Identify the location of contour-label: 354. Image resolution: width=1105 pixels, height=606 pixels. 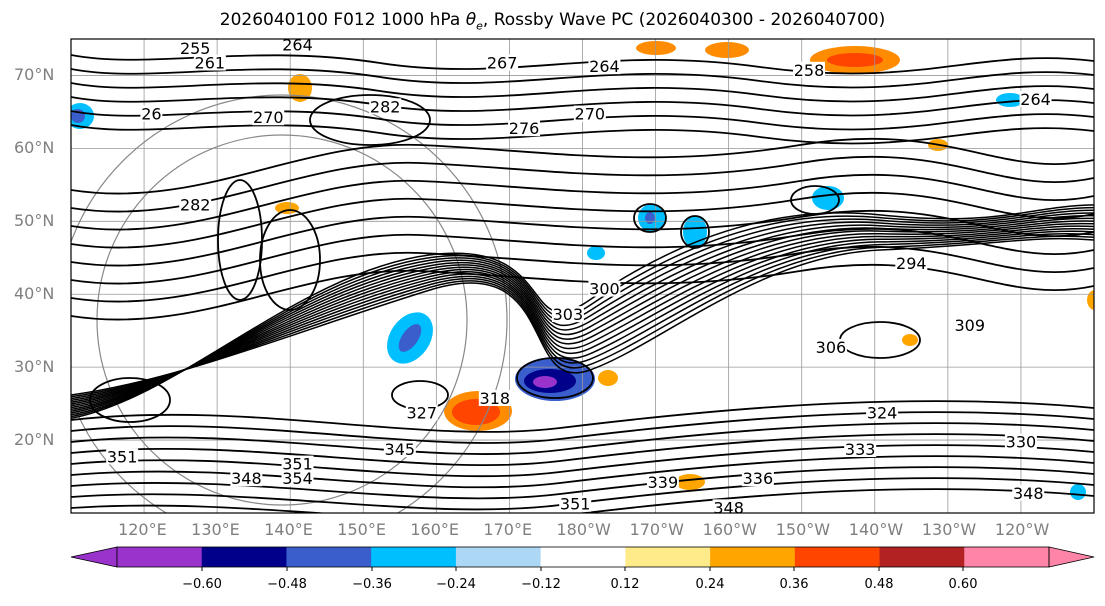
(297, 478).